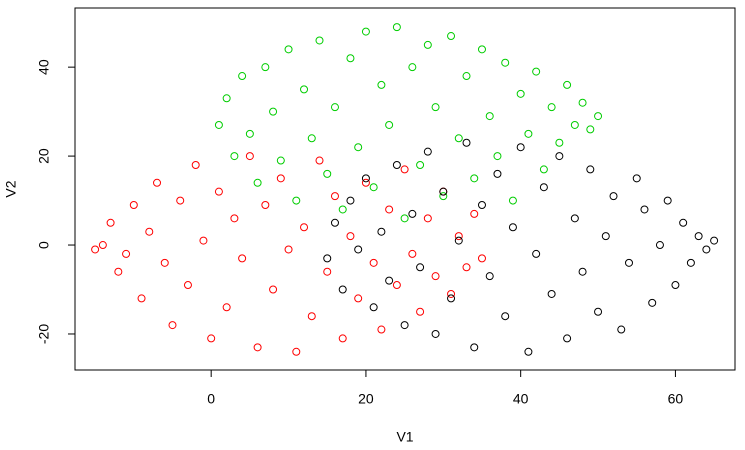  Describe the element at coordinates (521, 399) in the screenshot. I see `x-tick-label: 40` at that location.